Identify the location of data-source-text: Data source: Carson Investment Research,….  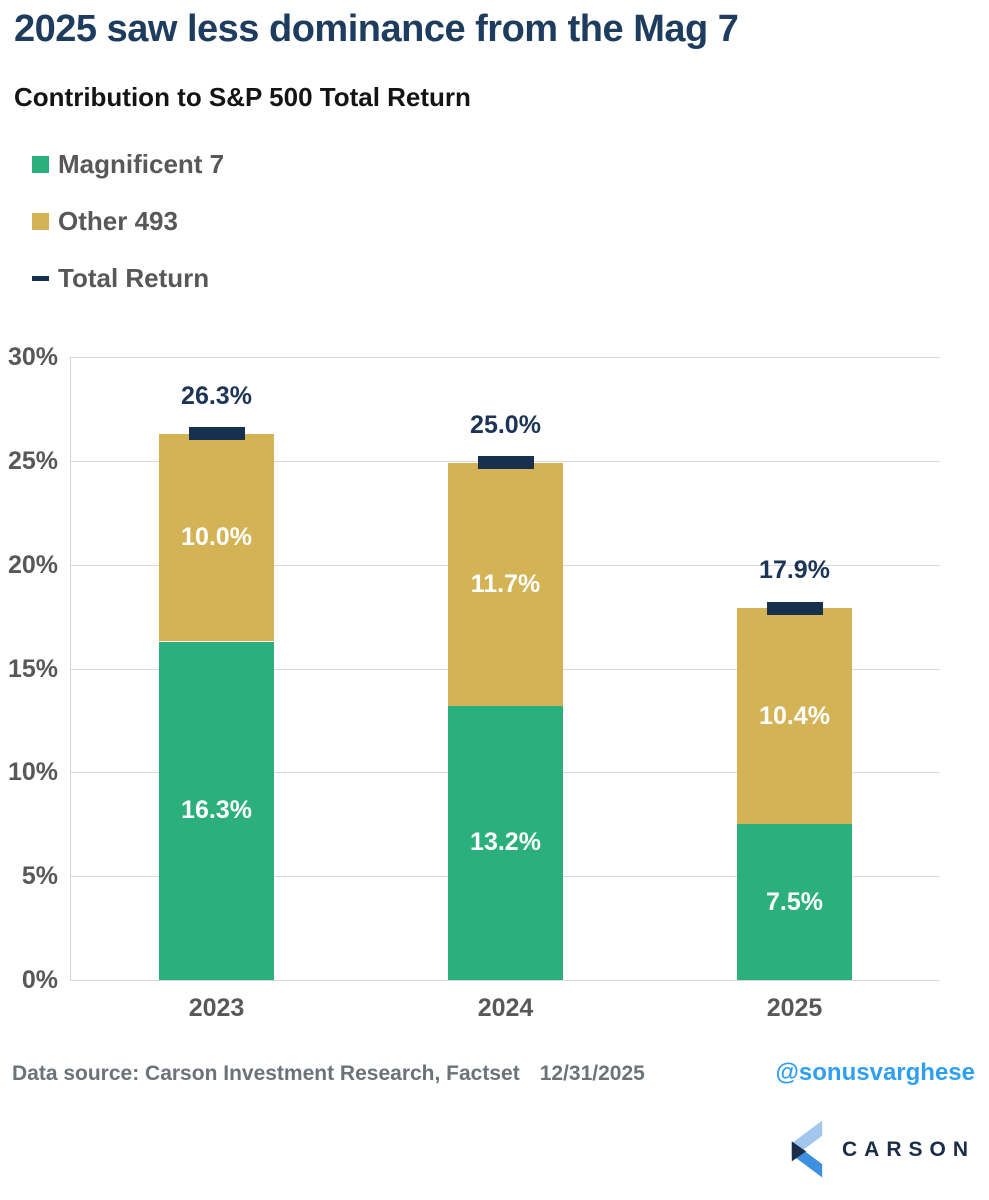
(266, 1073).